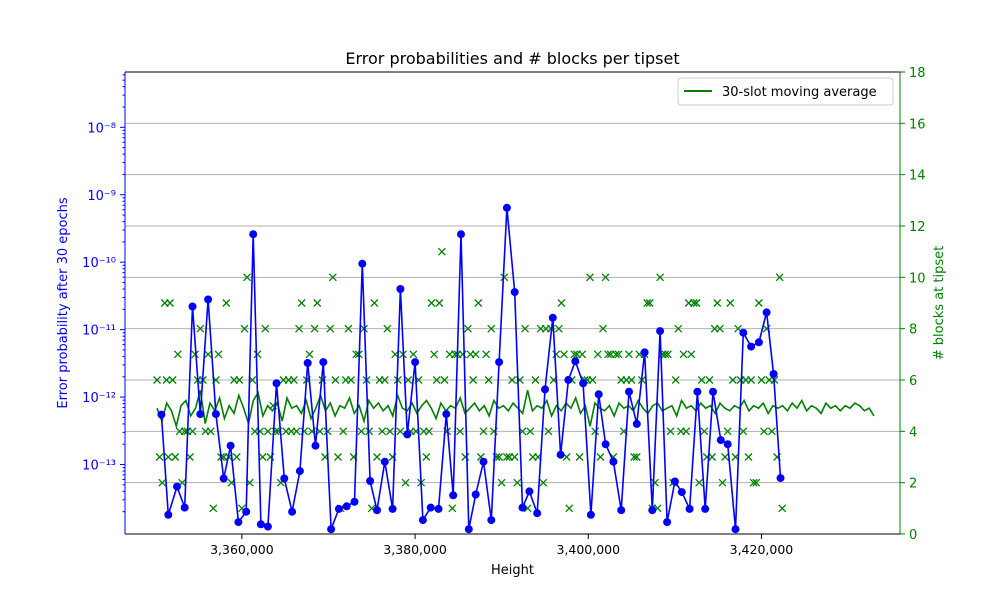 The height and width of the screenshot is (604, 1000). What do you see at coordinates (515, 410) in the screenshot?
I see `moving-average-line` at bounding box center [515, 410].